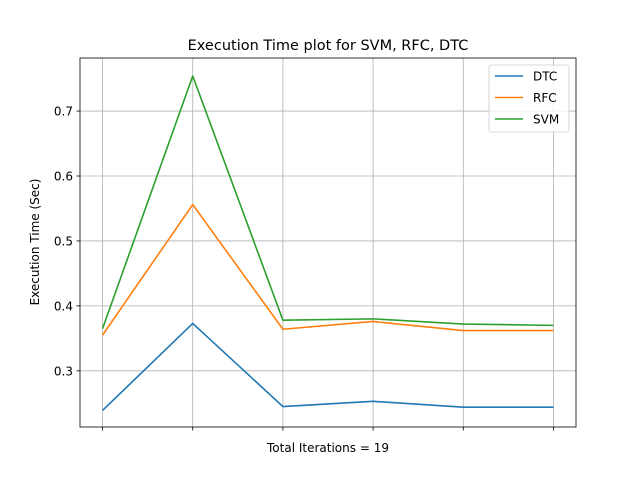  What do you see at coordinates (63, 176) in the screenshot?
I see `y-tick-label: 0.6` at bounding box center [63, 176].